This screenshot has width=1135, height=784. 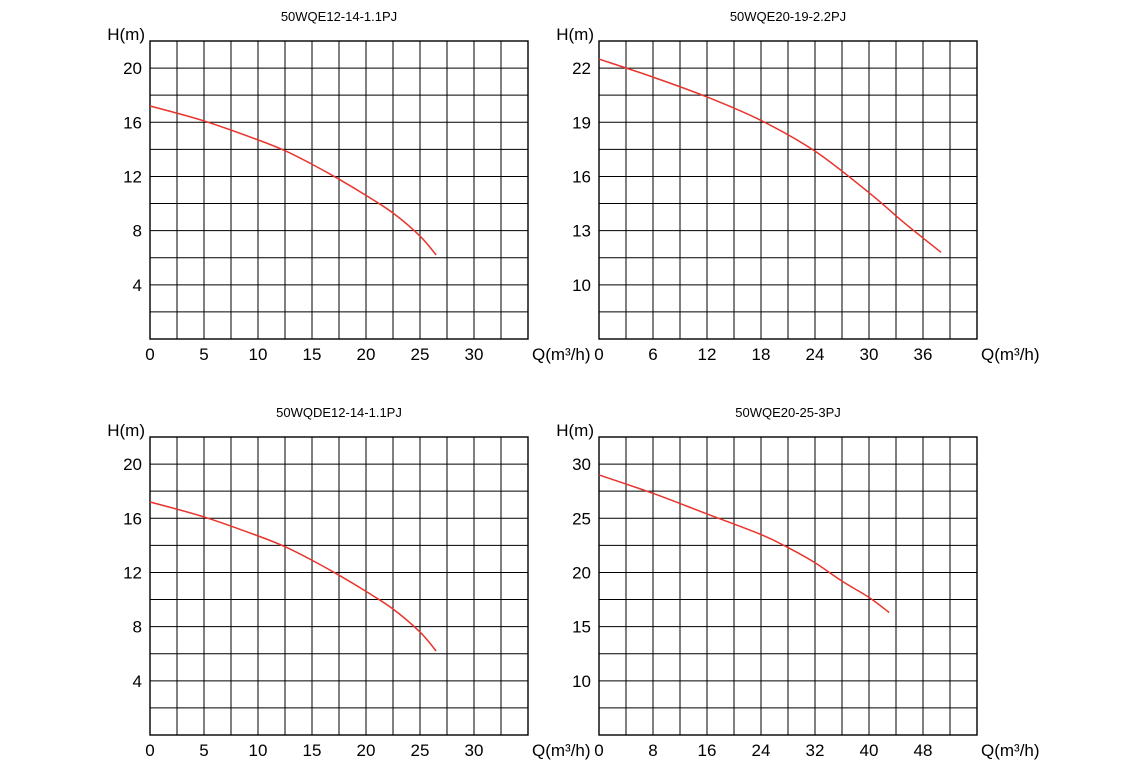 I want to click on chart-title: 50WQE20-25-3PJ, so click(x=788, y=412).